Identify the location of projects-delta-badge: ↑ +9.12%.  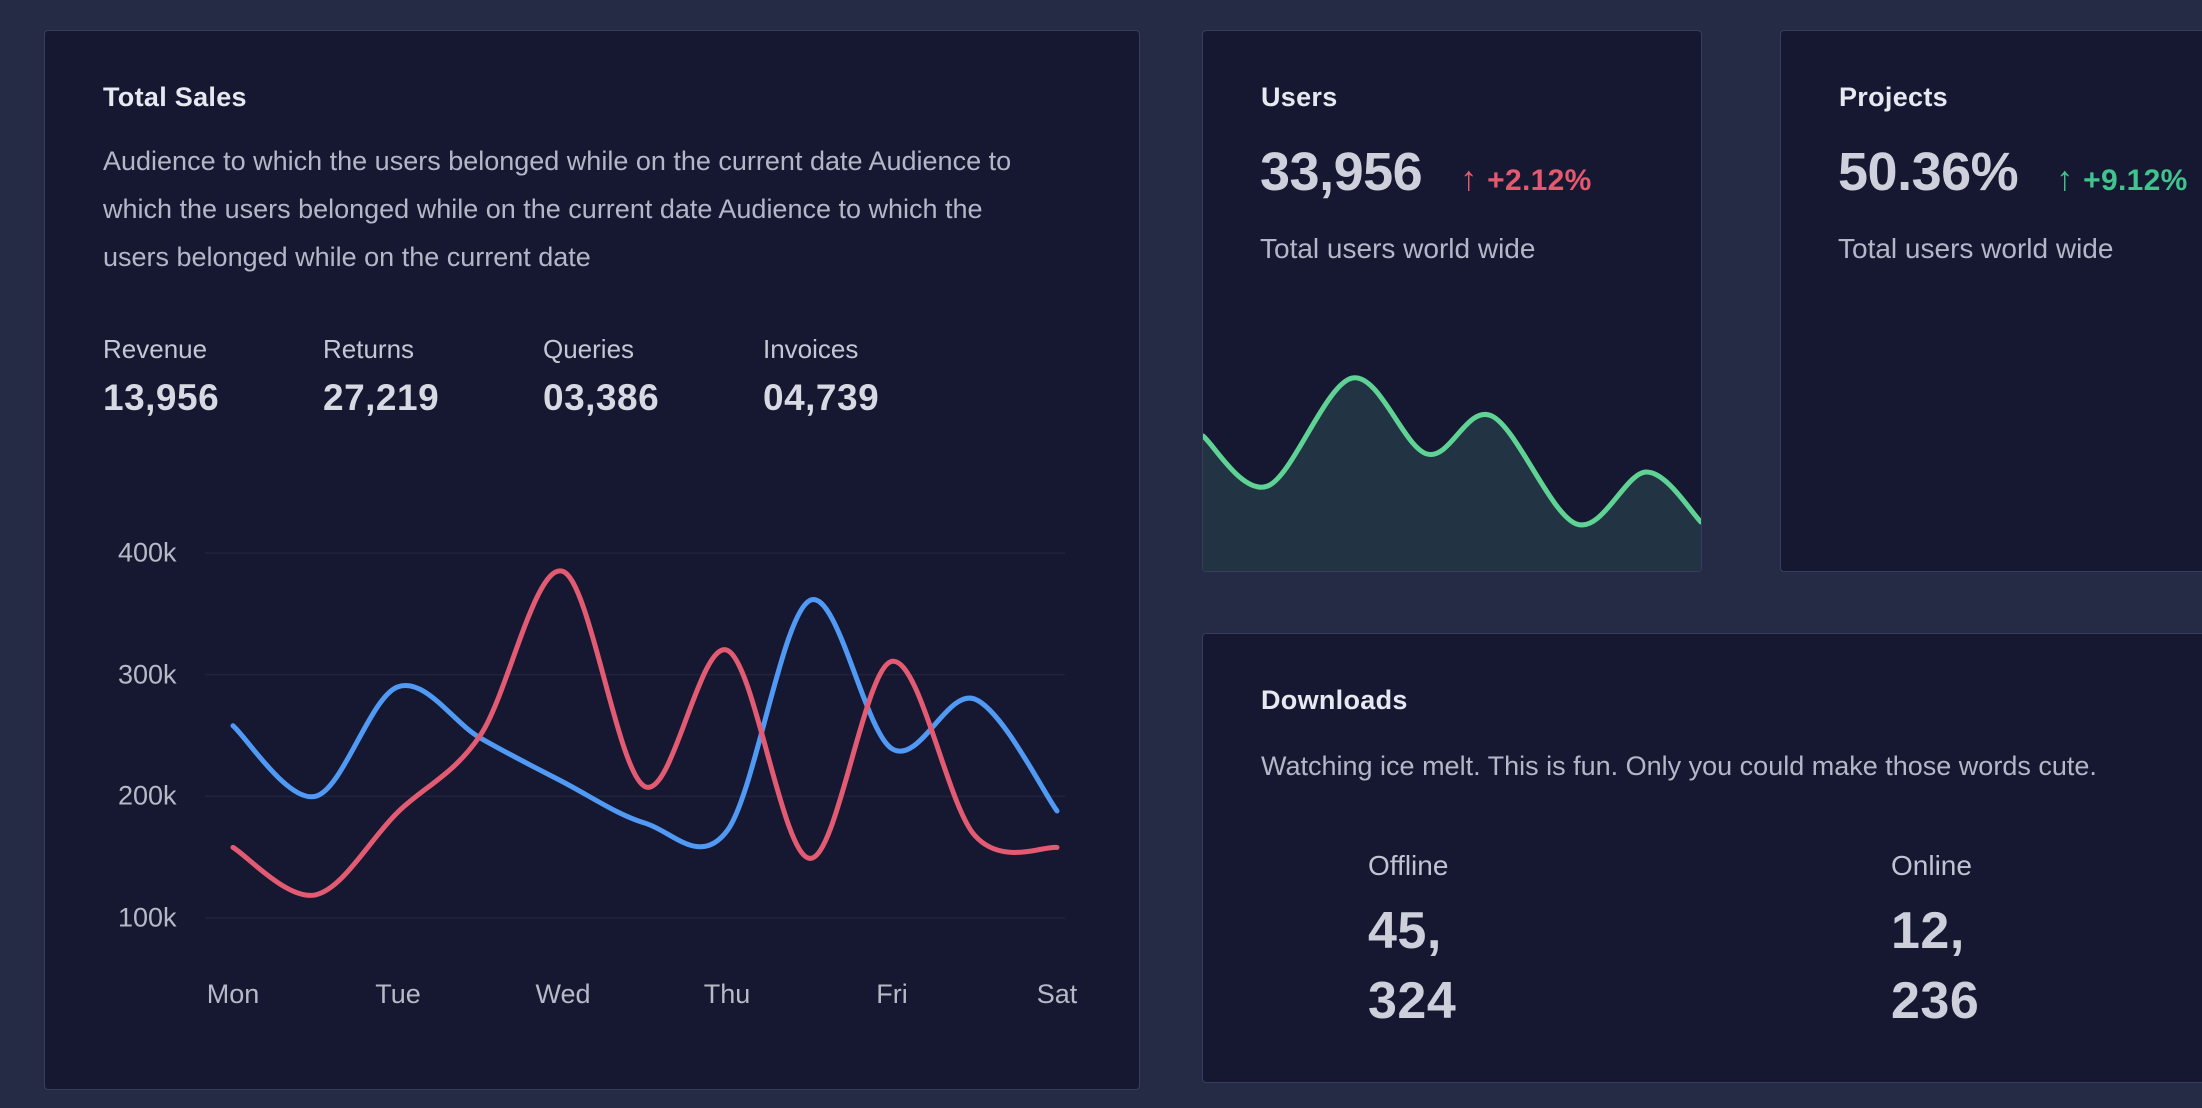
(2121, 179).